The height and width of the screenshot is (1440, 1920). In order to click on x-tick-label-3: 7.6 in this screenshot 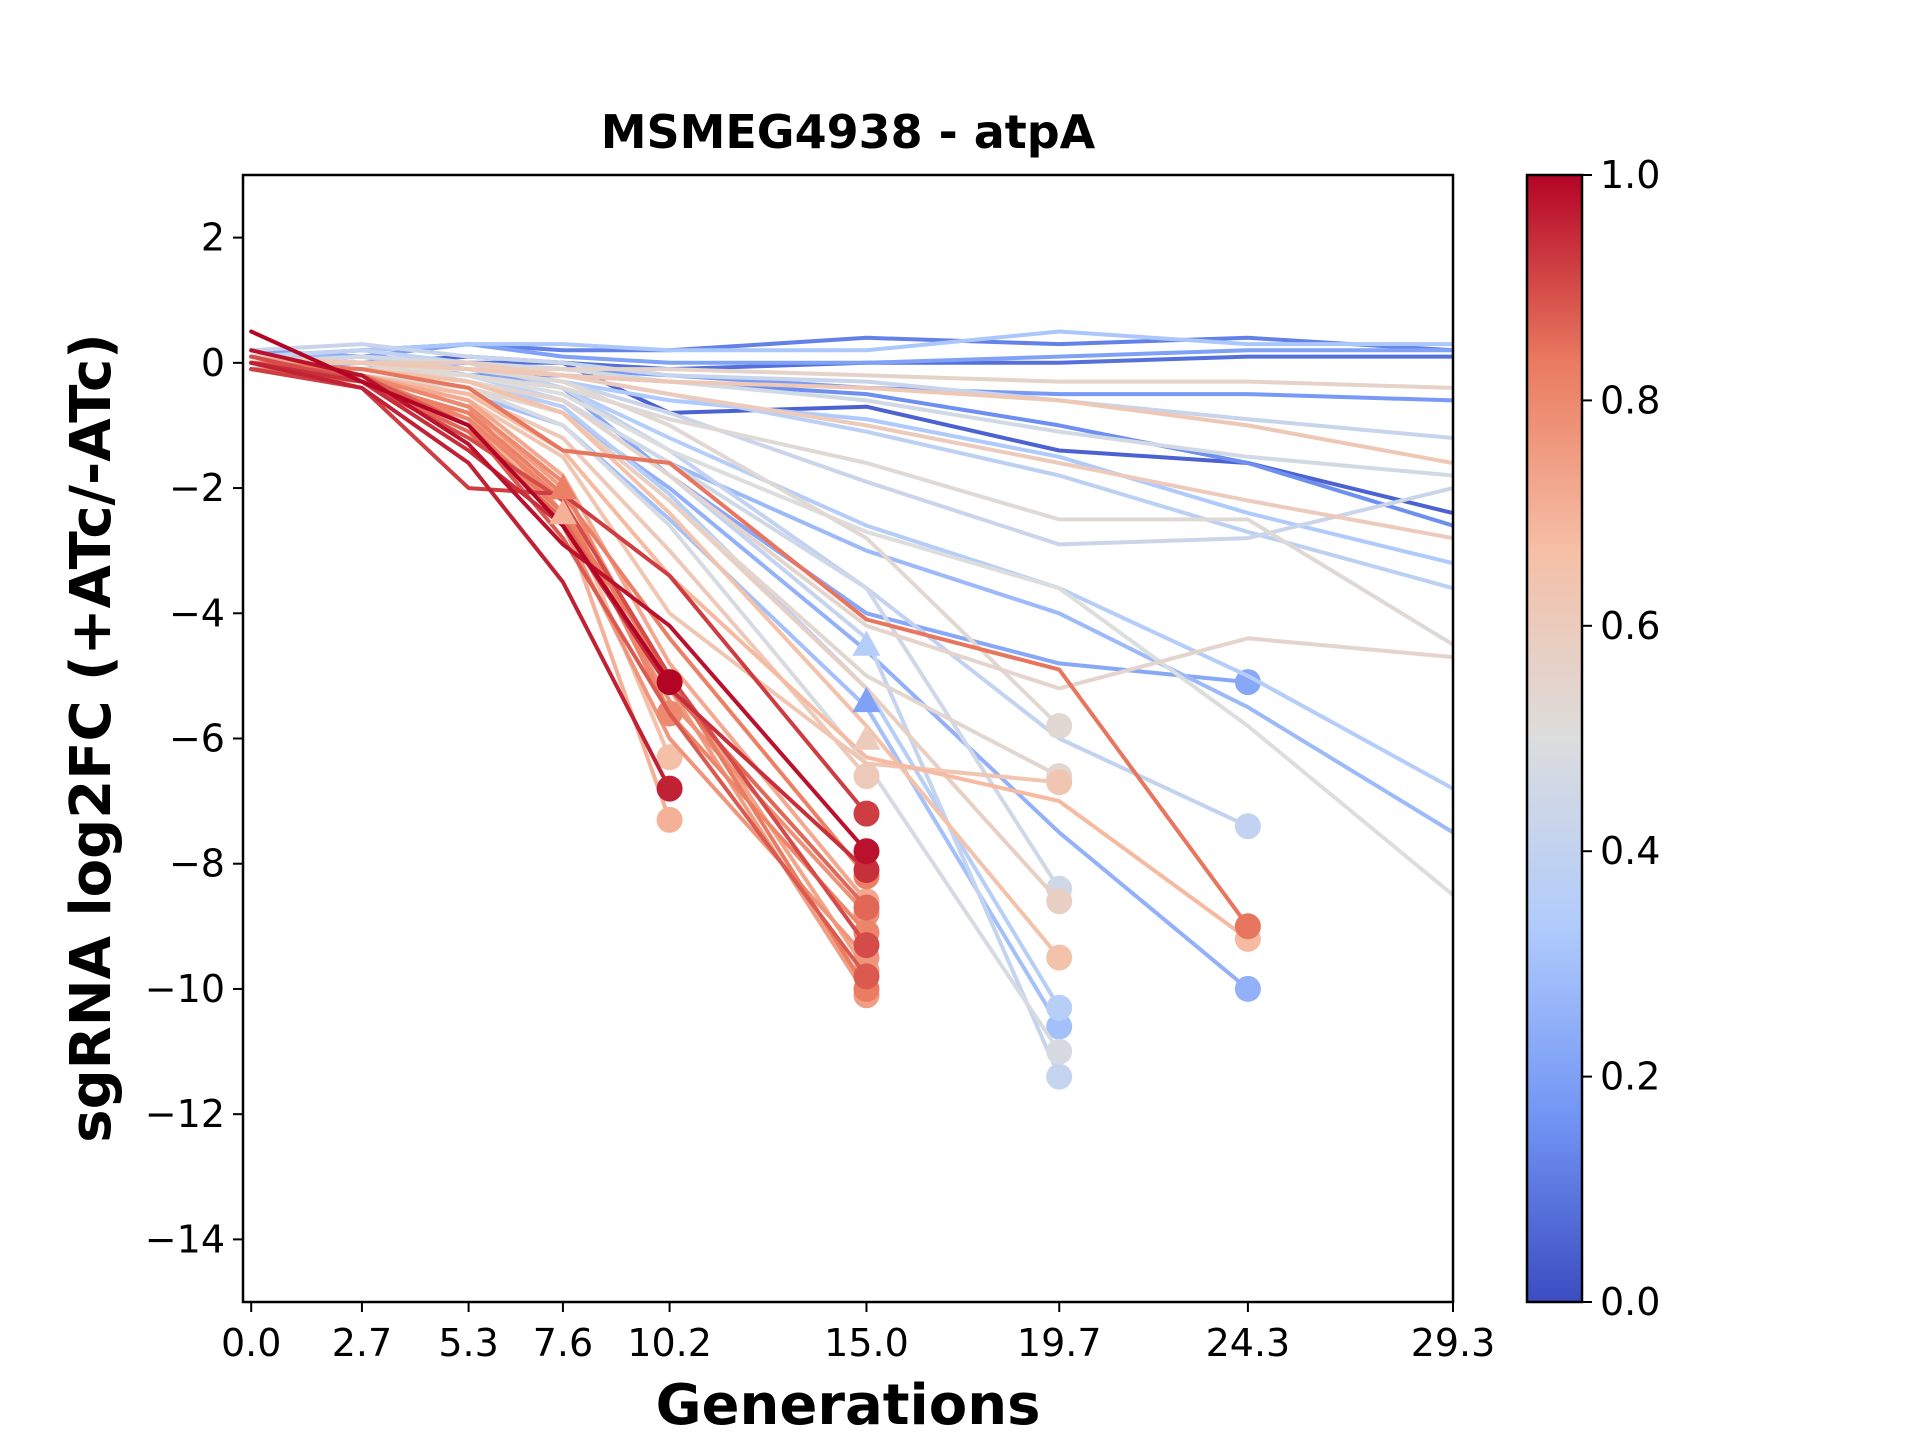, I will do `click(563, 1343)`.